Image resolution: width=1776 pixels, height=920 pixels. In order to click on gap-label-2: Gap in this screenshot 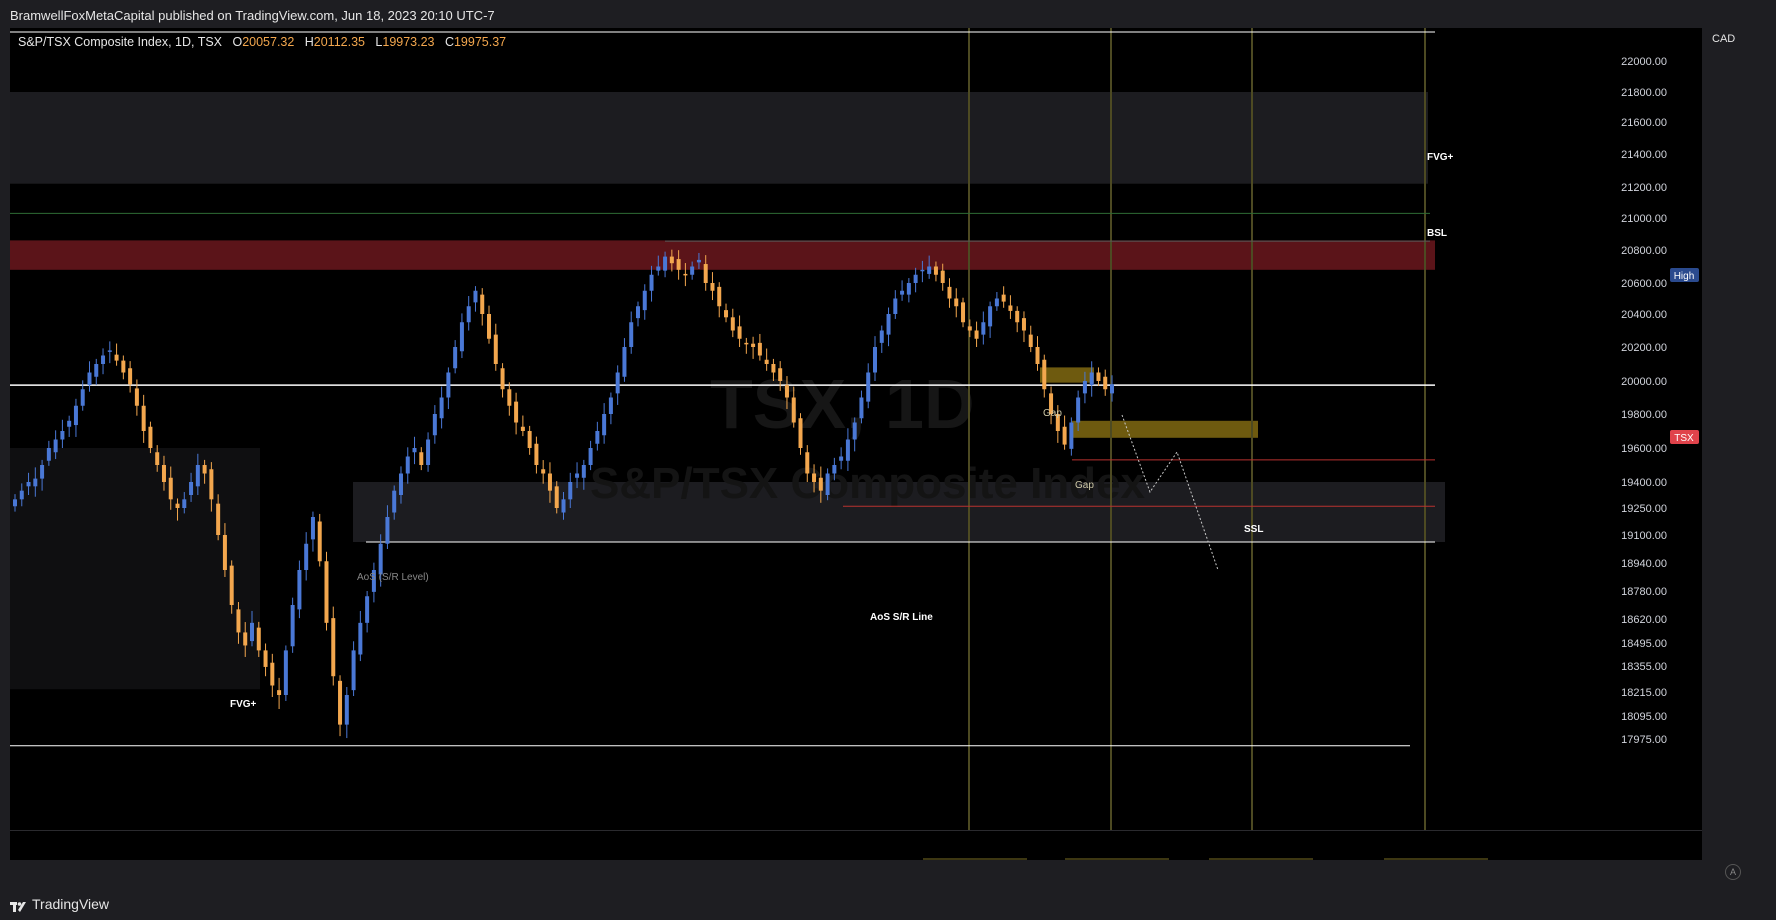, I will do `click(1084, 485)`.